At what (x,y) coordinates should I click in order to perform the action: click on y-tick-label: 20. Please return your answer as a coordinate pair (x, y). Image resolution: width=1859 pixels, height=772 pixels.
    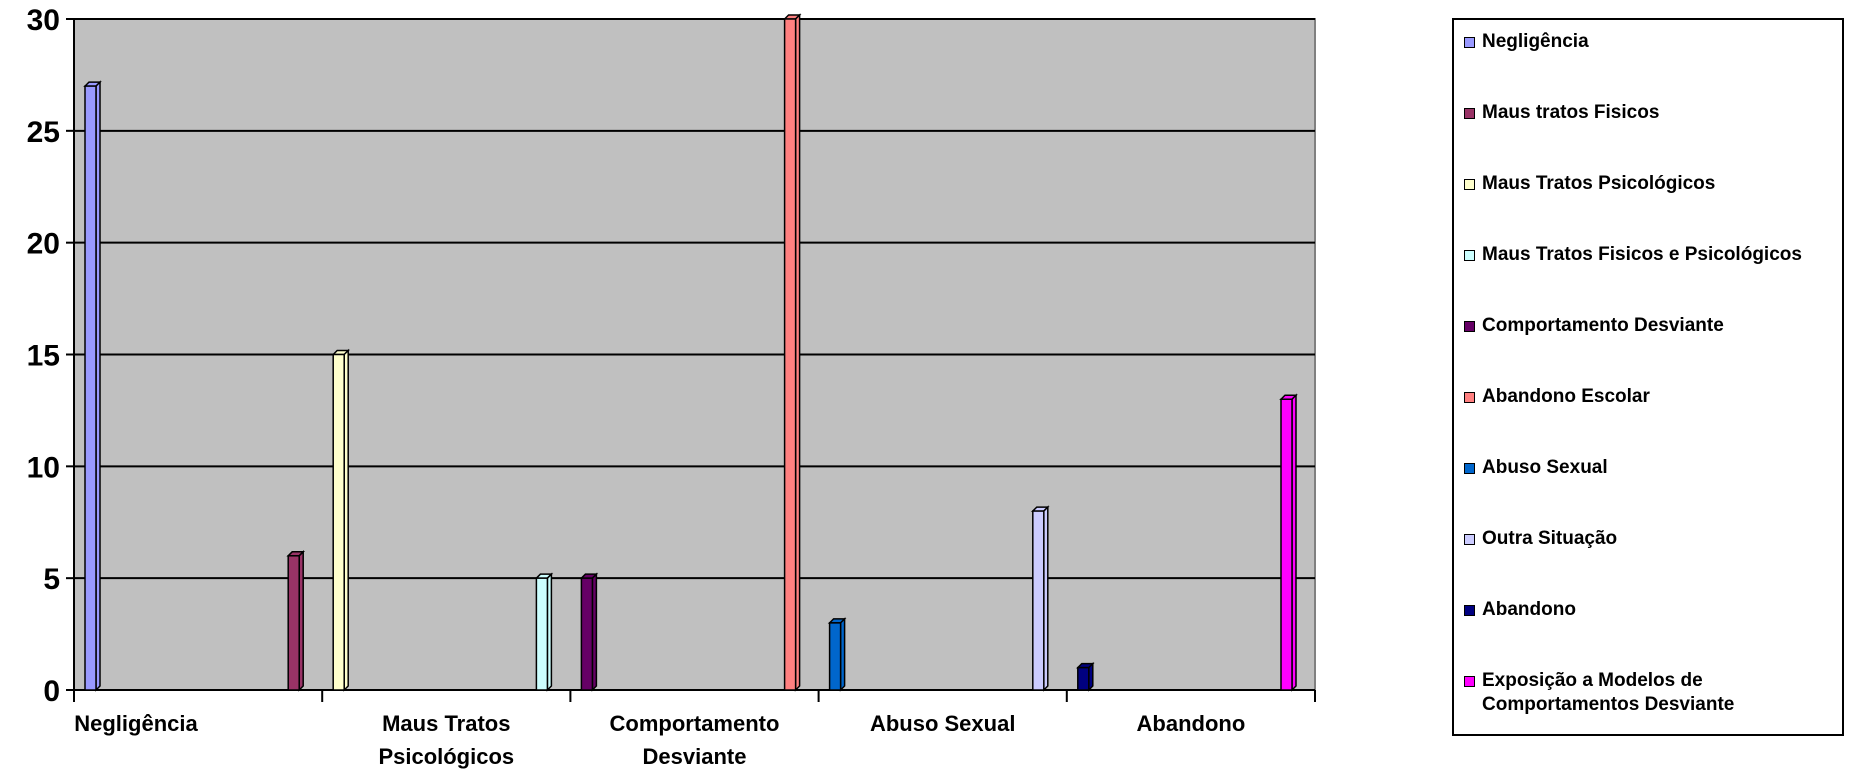
    Looking at the image, I should click on (43, 244).